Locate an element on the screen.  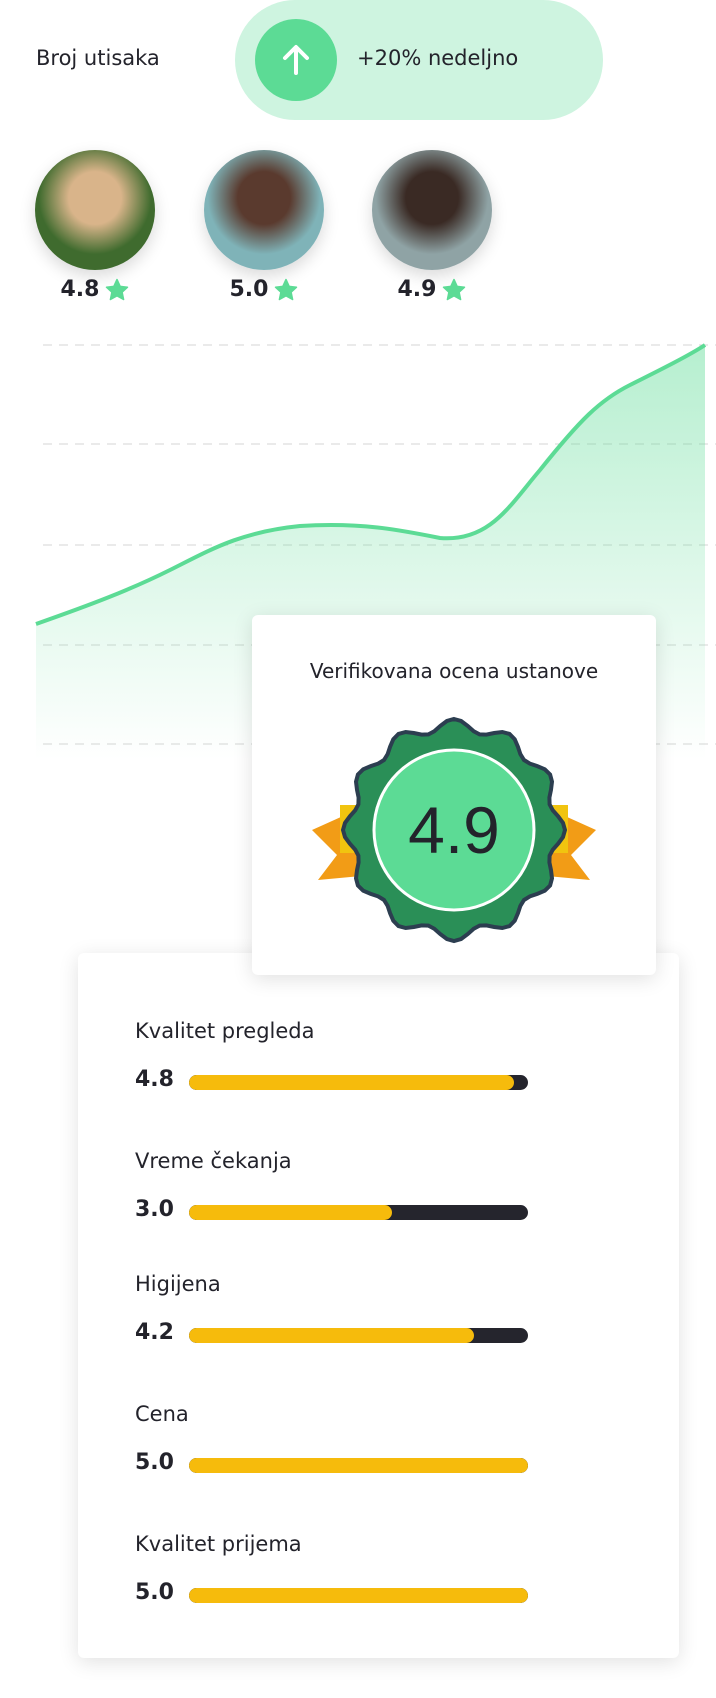
rating-value: 5.0 is located at coordinates (249, 289).